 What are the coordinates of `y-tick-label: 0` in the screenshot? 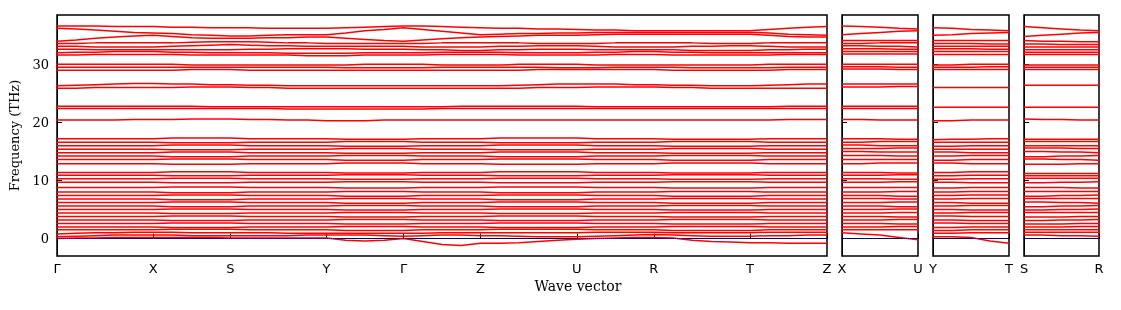 It's located at (44, 239).